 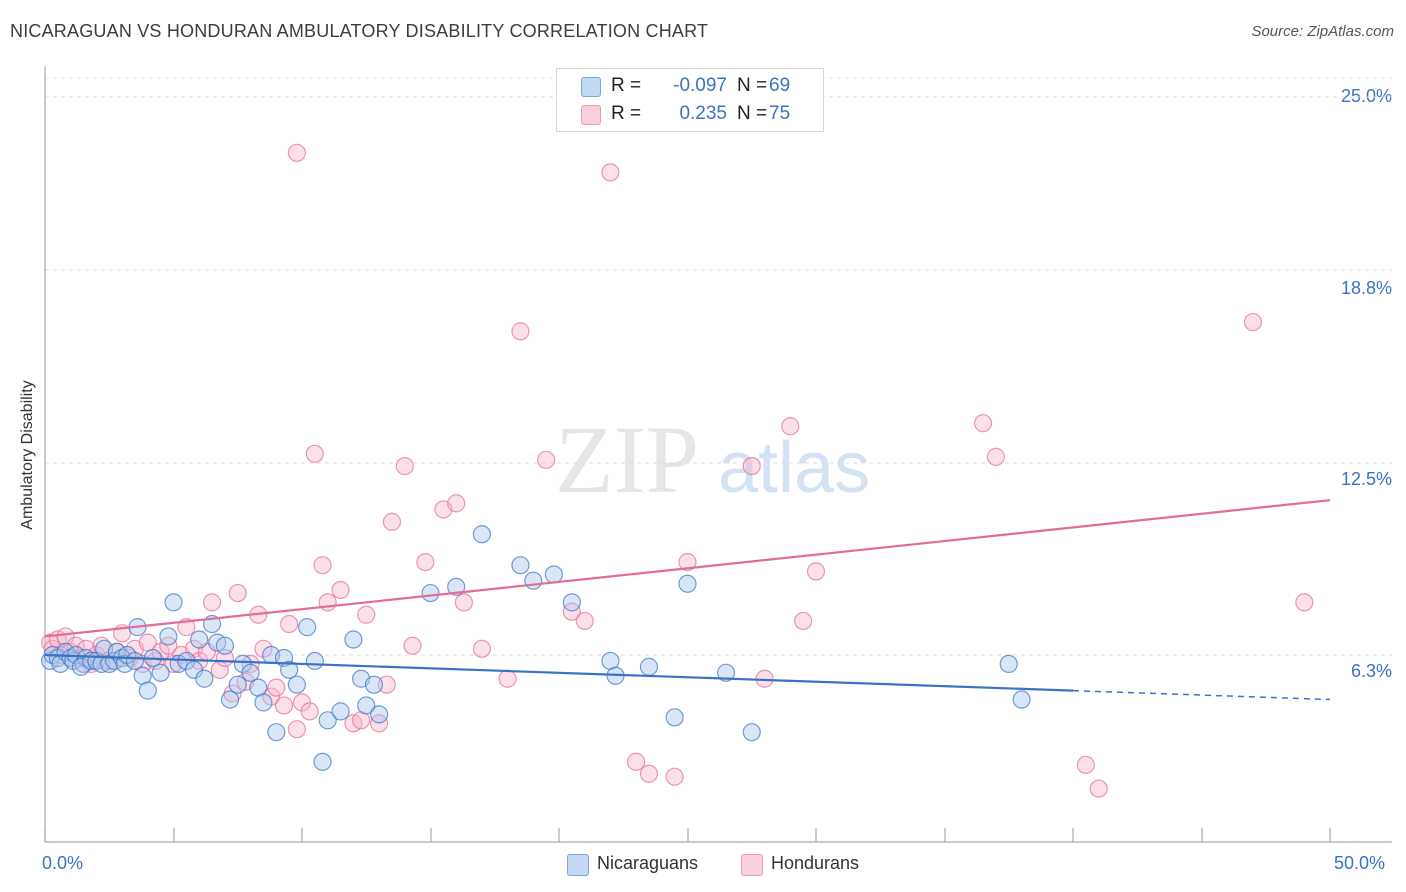 What do you see at coordinates (690, 100) in the screenshot?
I see `correlation-legend: R = -0.097 N = 69 R = 0.235 N = 75` at bounding box center [690, 100].